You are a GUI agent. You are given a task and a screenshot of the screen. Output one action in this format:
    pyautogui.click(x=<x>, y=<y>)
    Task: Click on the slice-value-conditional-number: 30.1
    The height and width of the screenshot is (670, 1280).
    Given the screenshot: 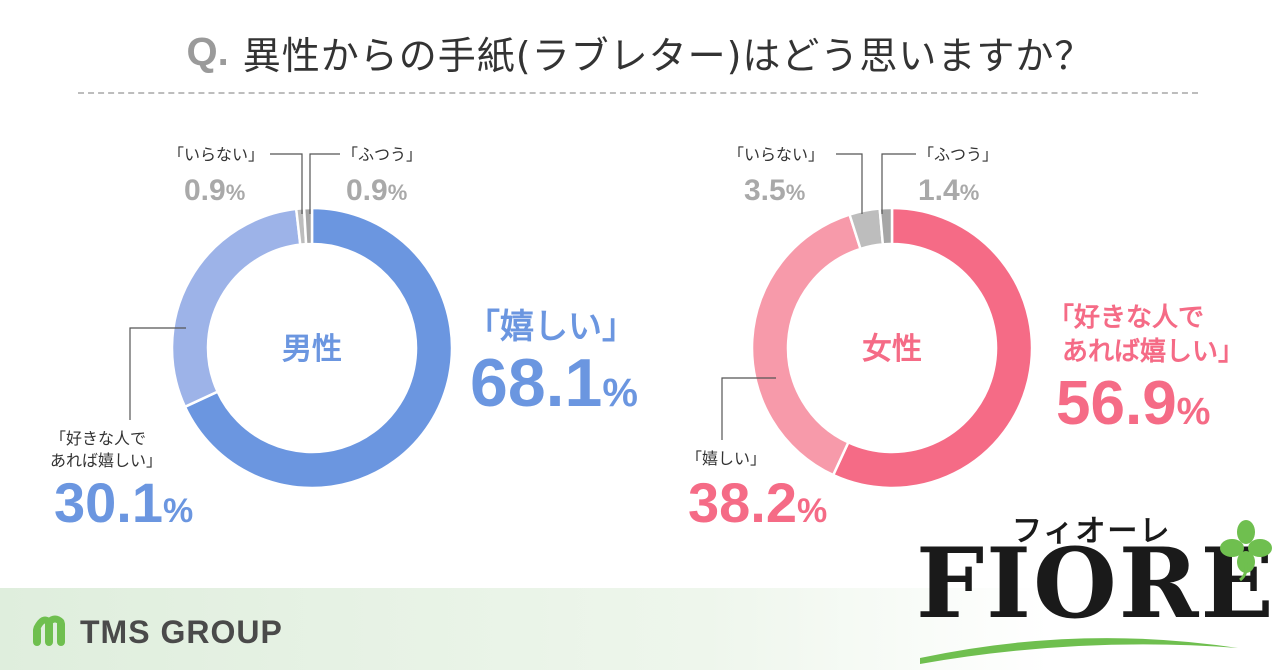 What is the action you would take?
    pyautogui.click(x=108, y=502)
    